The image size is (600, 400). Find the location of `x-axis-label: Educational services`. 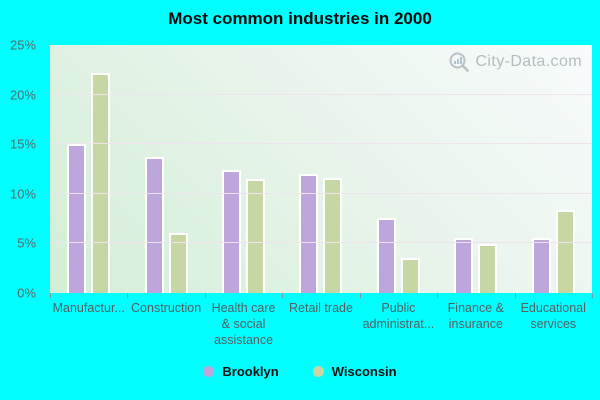

x-axis-label: Educational services is located at coordinates (553, 316).